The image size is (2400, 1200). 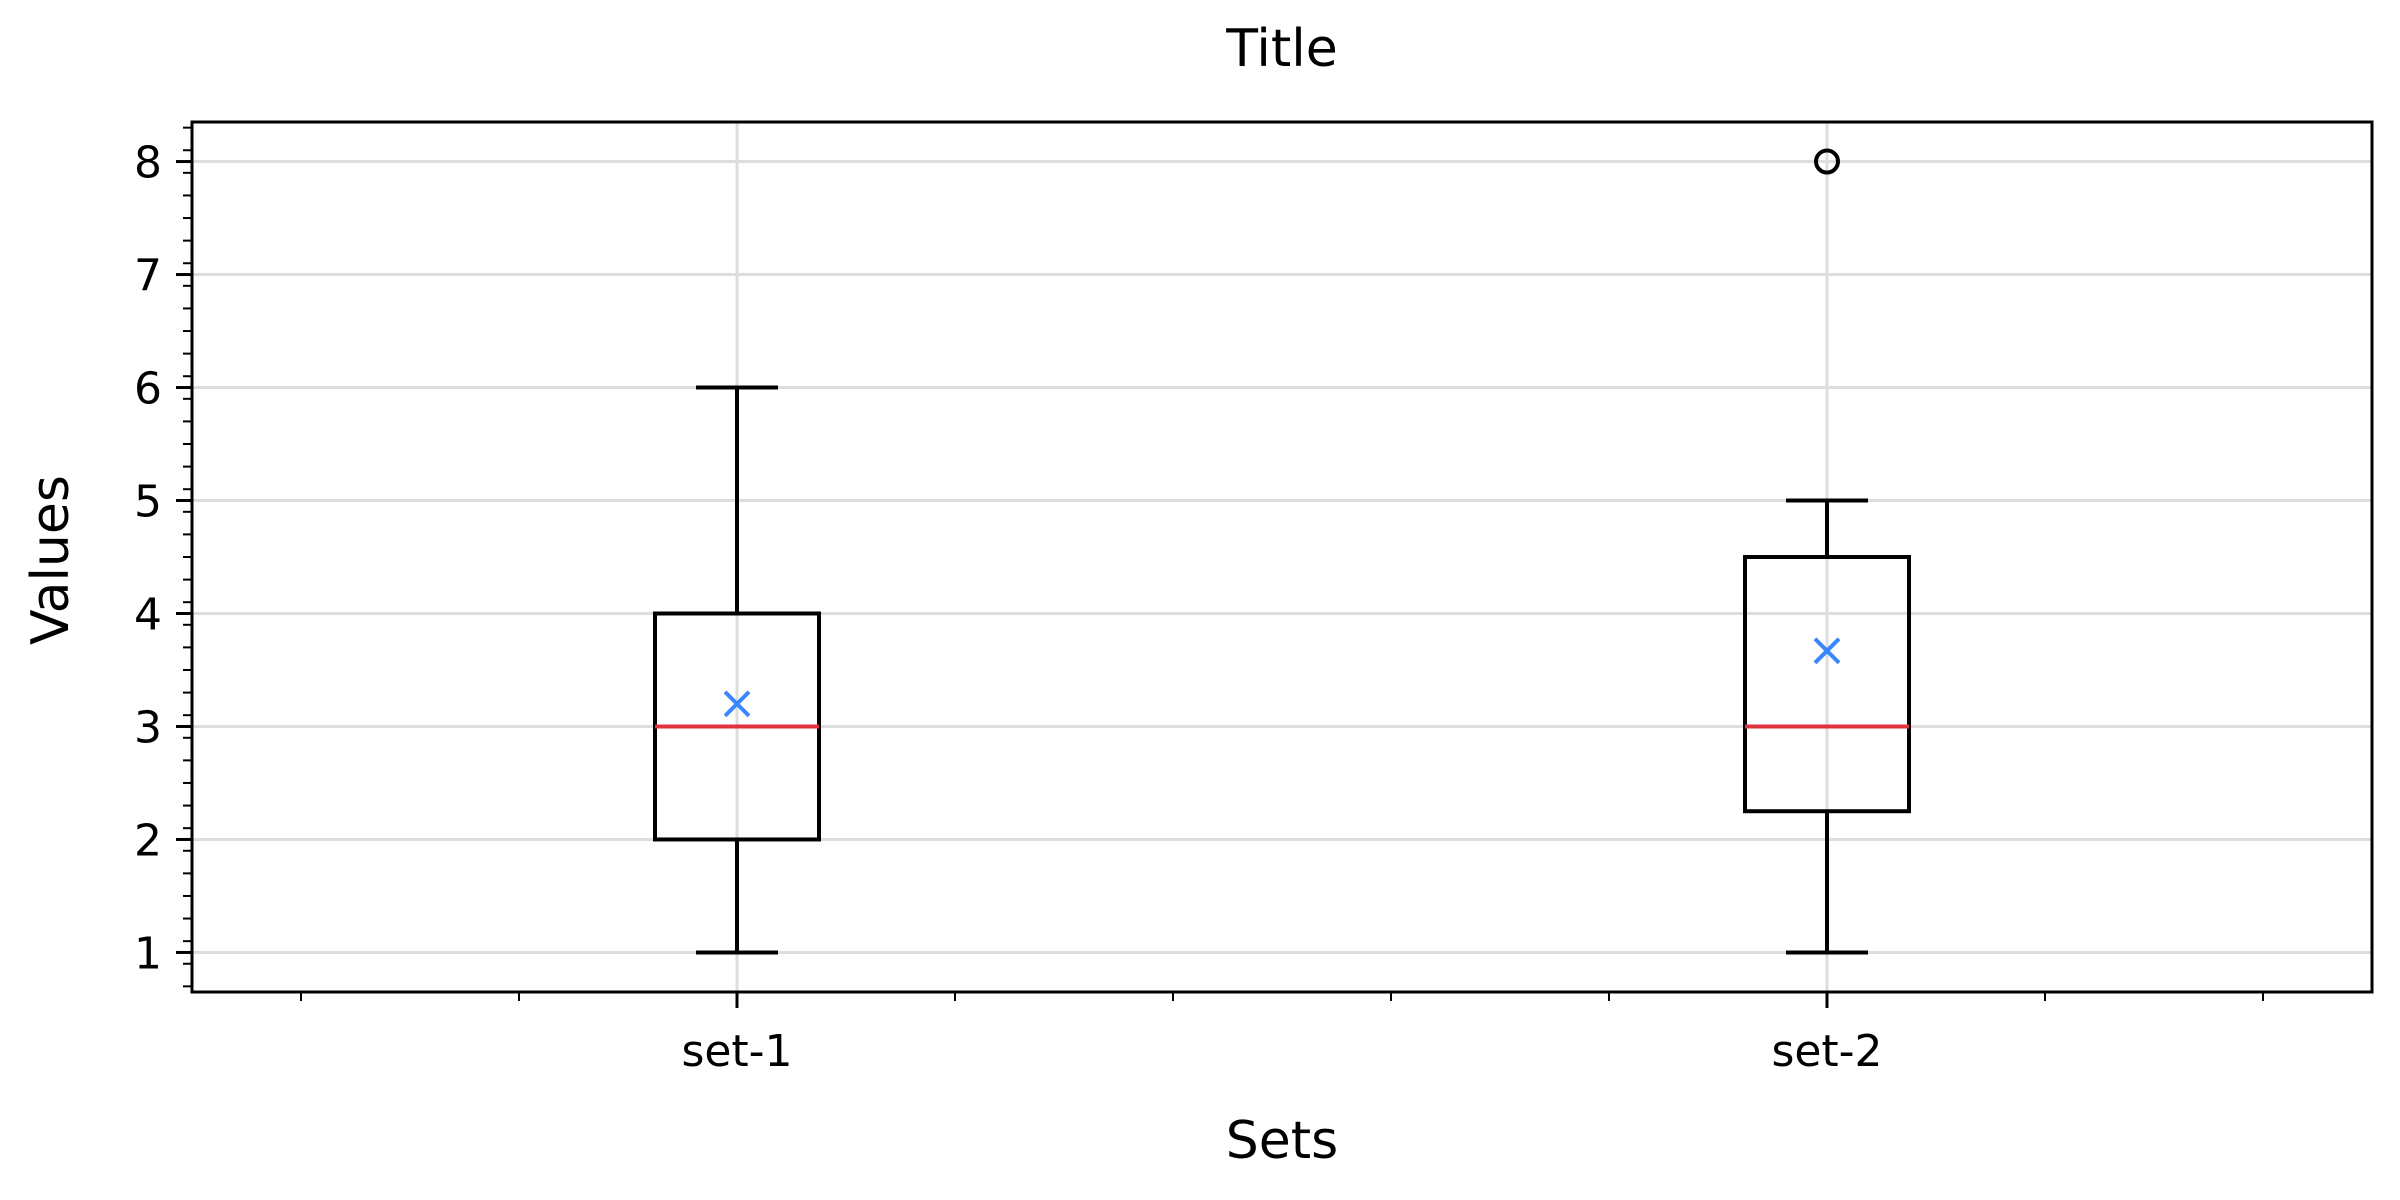 I want to click on box-iqr, so click(x=1827, y=684).